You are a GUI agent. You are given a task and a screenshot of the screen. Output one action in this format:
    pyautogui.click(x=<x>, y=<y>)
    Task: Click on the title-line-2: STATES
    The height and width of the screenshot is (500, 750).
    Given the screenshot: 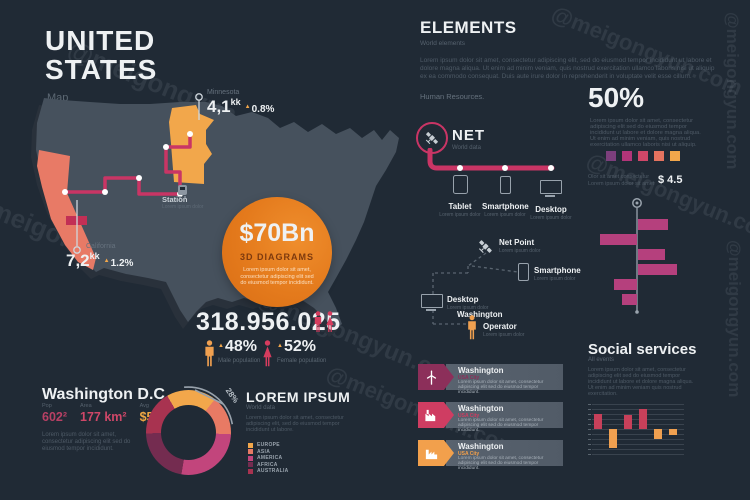 What is the action you would take?
    pyautogui.click(x=101, y=69)
    